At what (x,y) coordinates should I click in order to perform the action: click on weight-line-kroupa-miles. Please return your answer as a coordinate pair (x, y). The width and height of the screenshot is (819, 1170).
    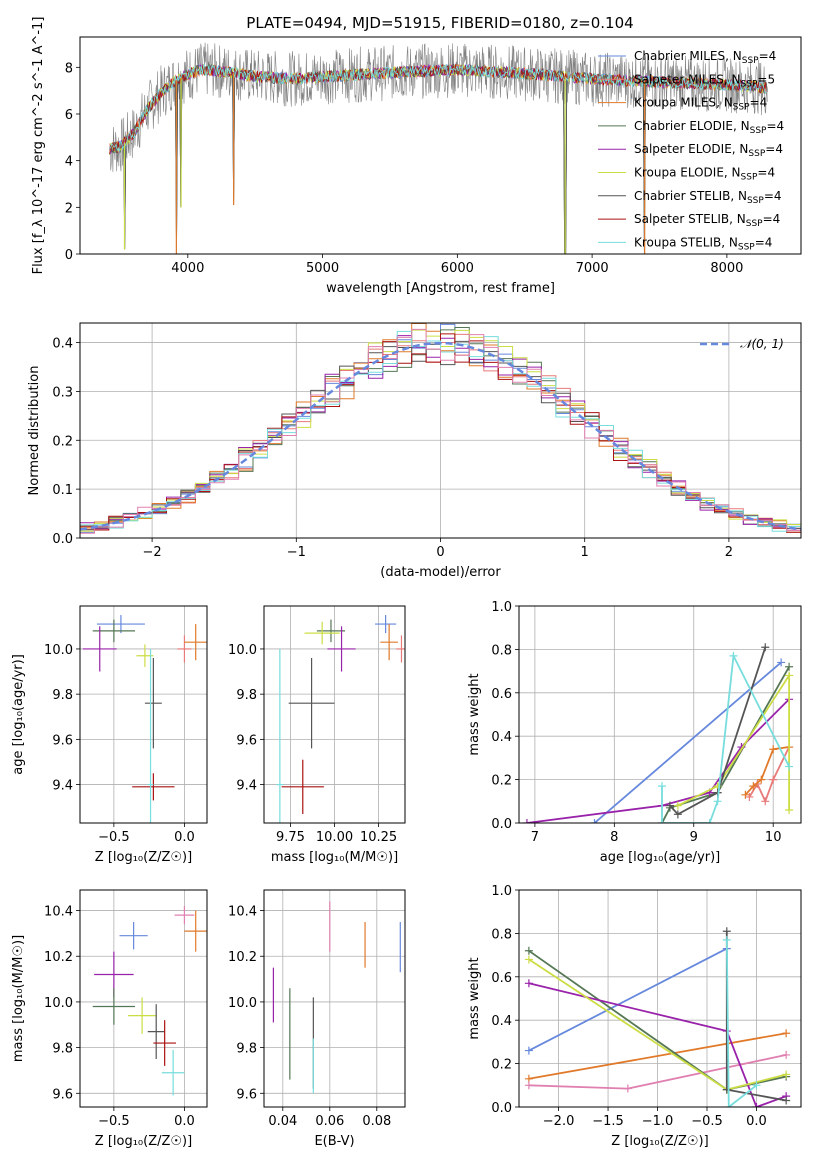
    Looking at the image, I should click on (657, 1056).